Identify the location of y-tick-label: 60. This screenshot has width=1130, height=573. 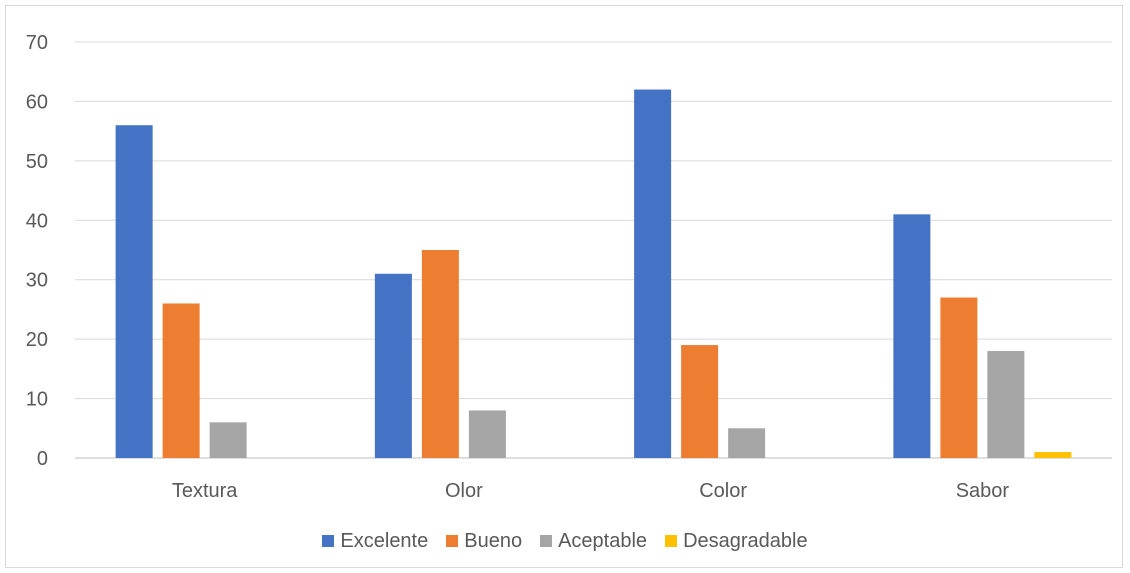
(37, 102).